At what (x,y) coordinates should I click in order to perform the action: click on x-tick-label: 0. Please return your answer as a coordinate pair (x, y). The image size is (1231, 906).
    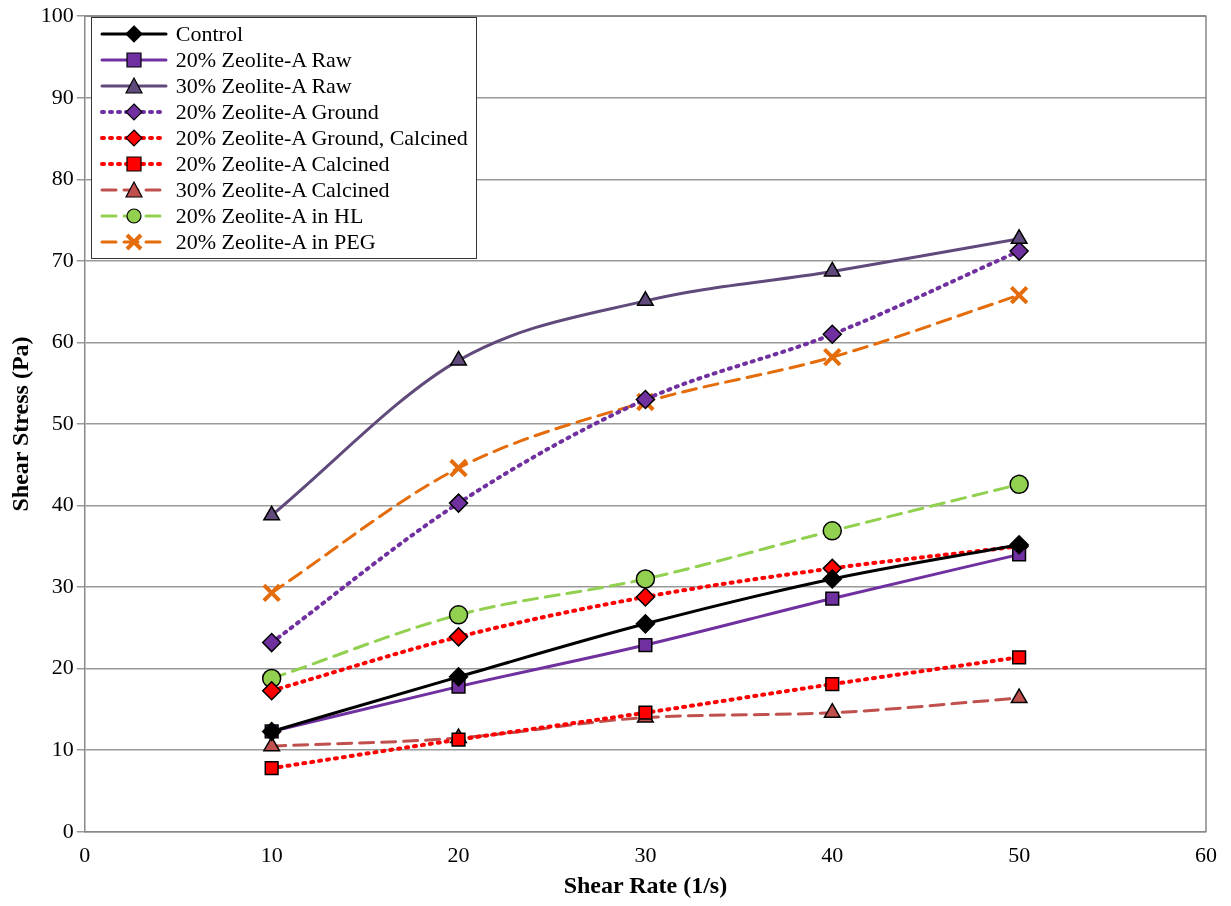
    Looking at the image, I should click on (85, 854).